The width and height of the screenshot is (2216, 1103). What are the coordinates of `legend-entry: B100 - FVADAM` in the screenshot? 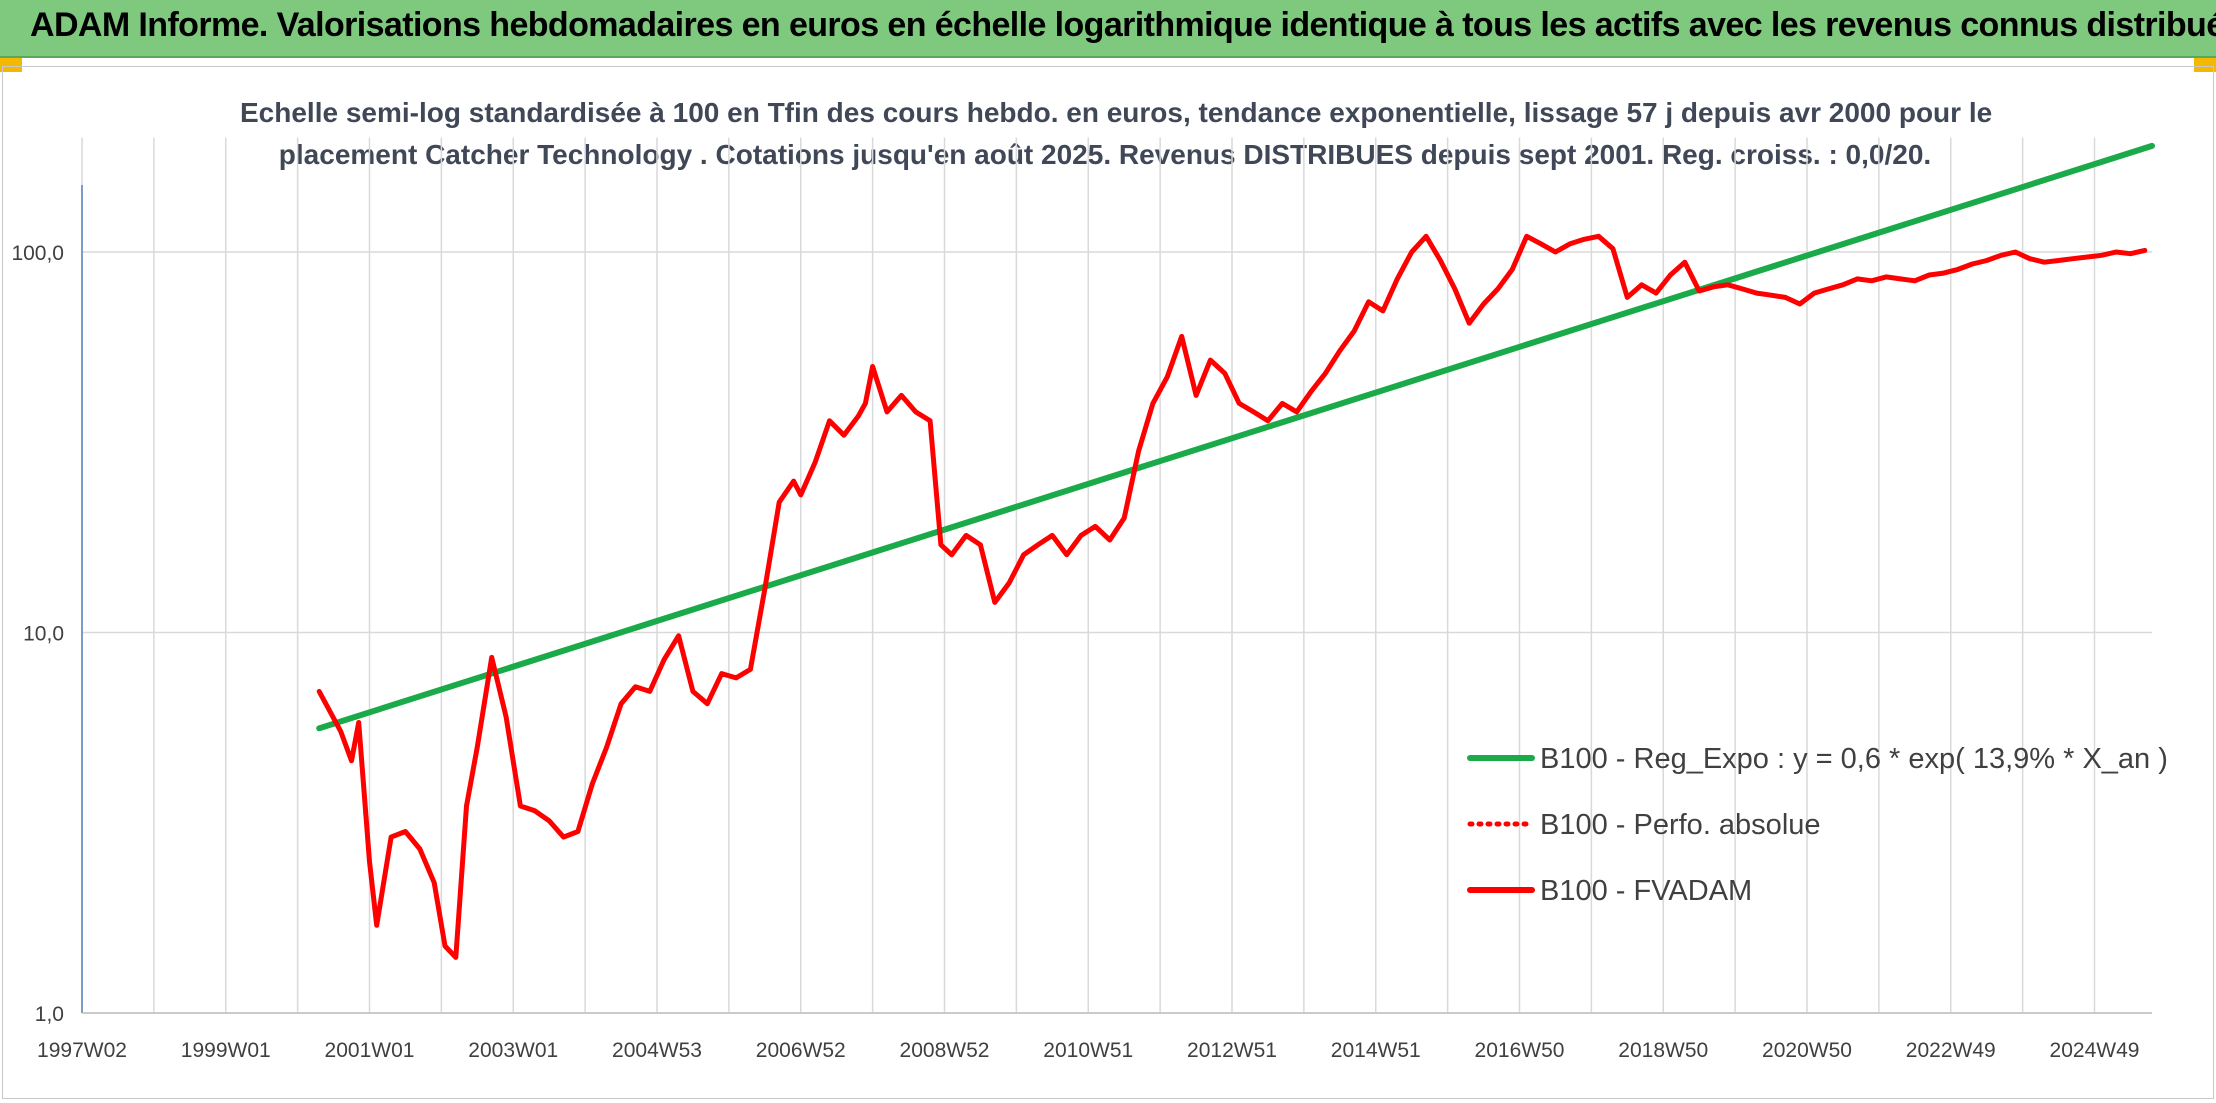 It's located at (1646, 891).